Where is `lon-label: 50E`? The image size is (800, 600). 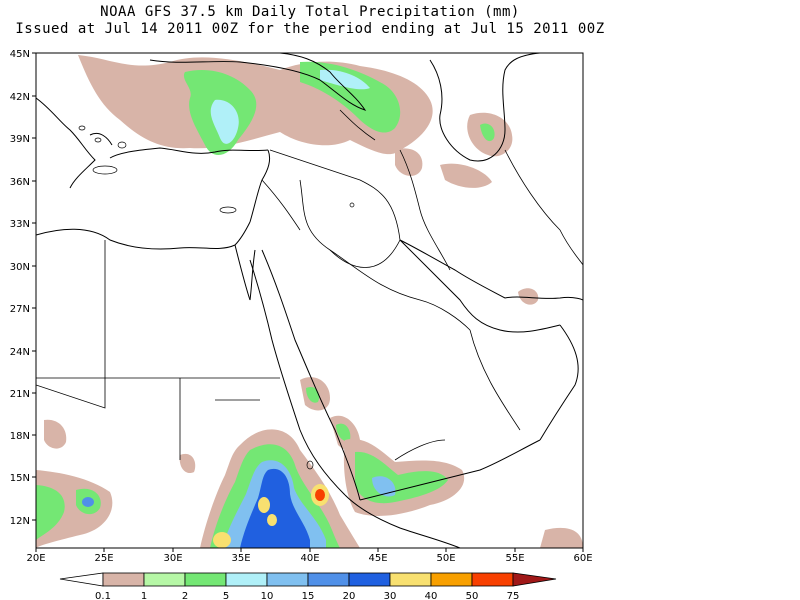
lon-label: 50E is located at coordinates (445, 558).